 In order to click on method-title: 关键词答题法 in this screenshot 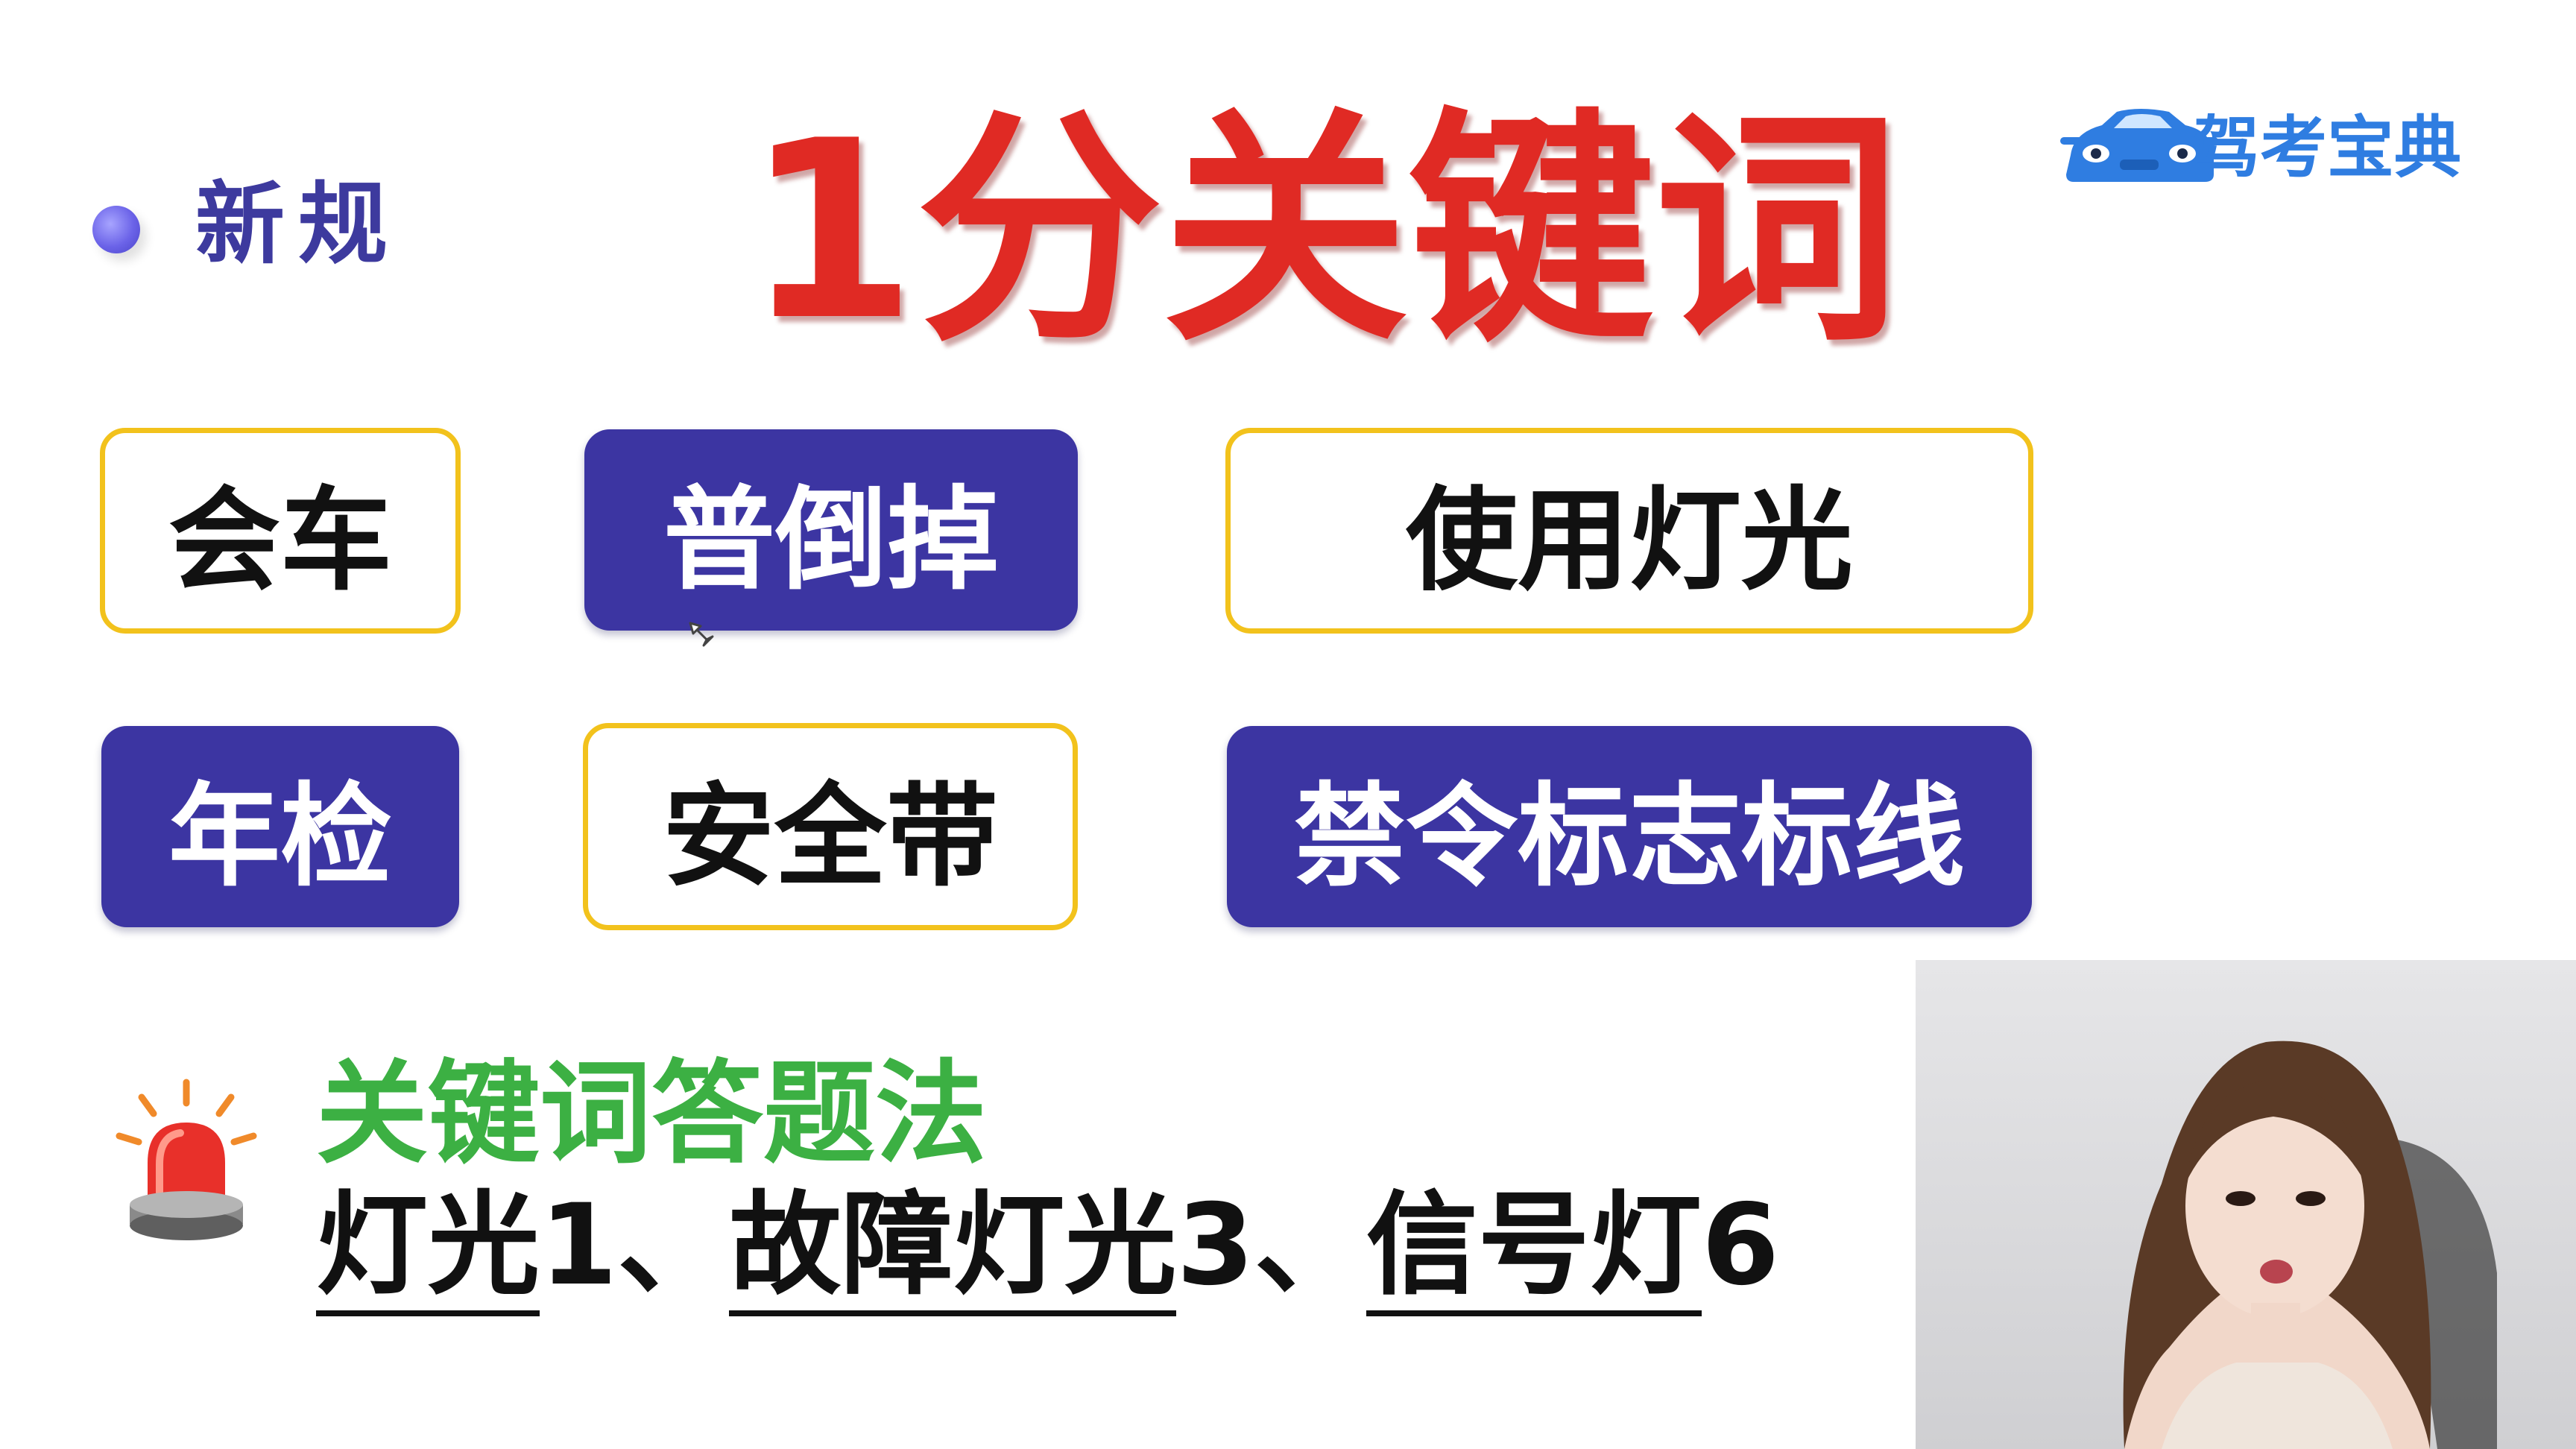, I will do `click(652, 1114)`.